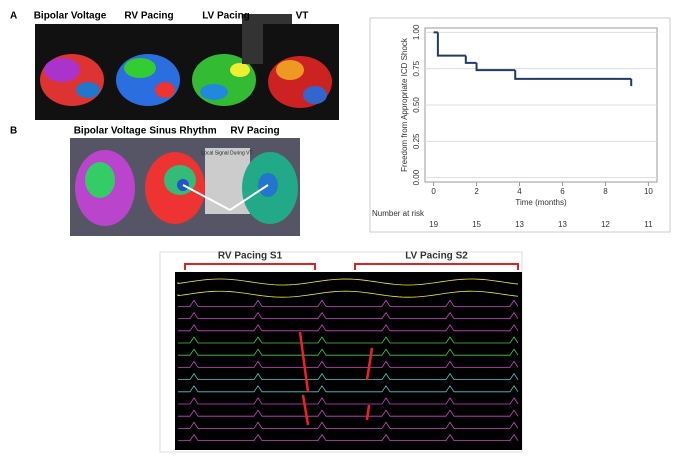  I want to click on y-tick-label: 1.00, so click(416, 32).